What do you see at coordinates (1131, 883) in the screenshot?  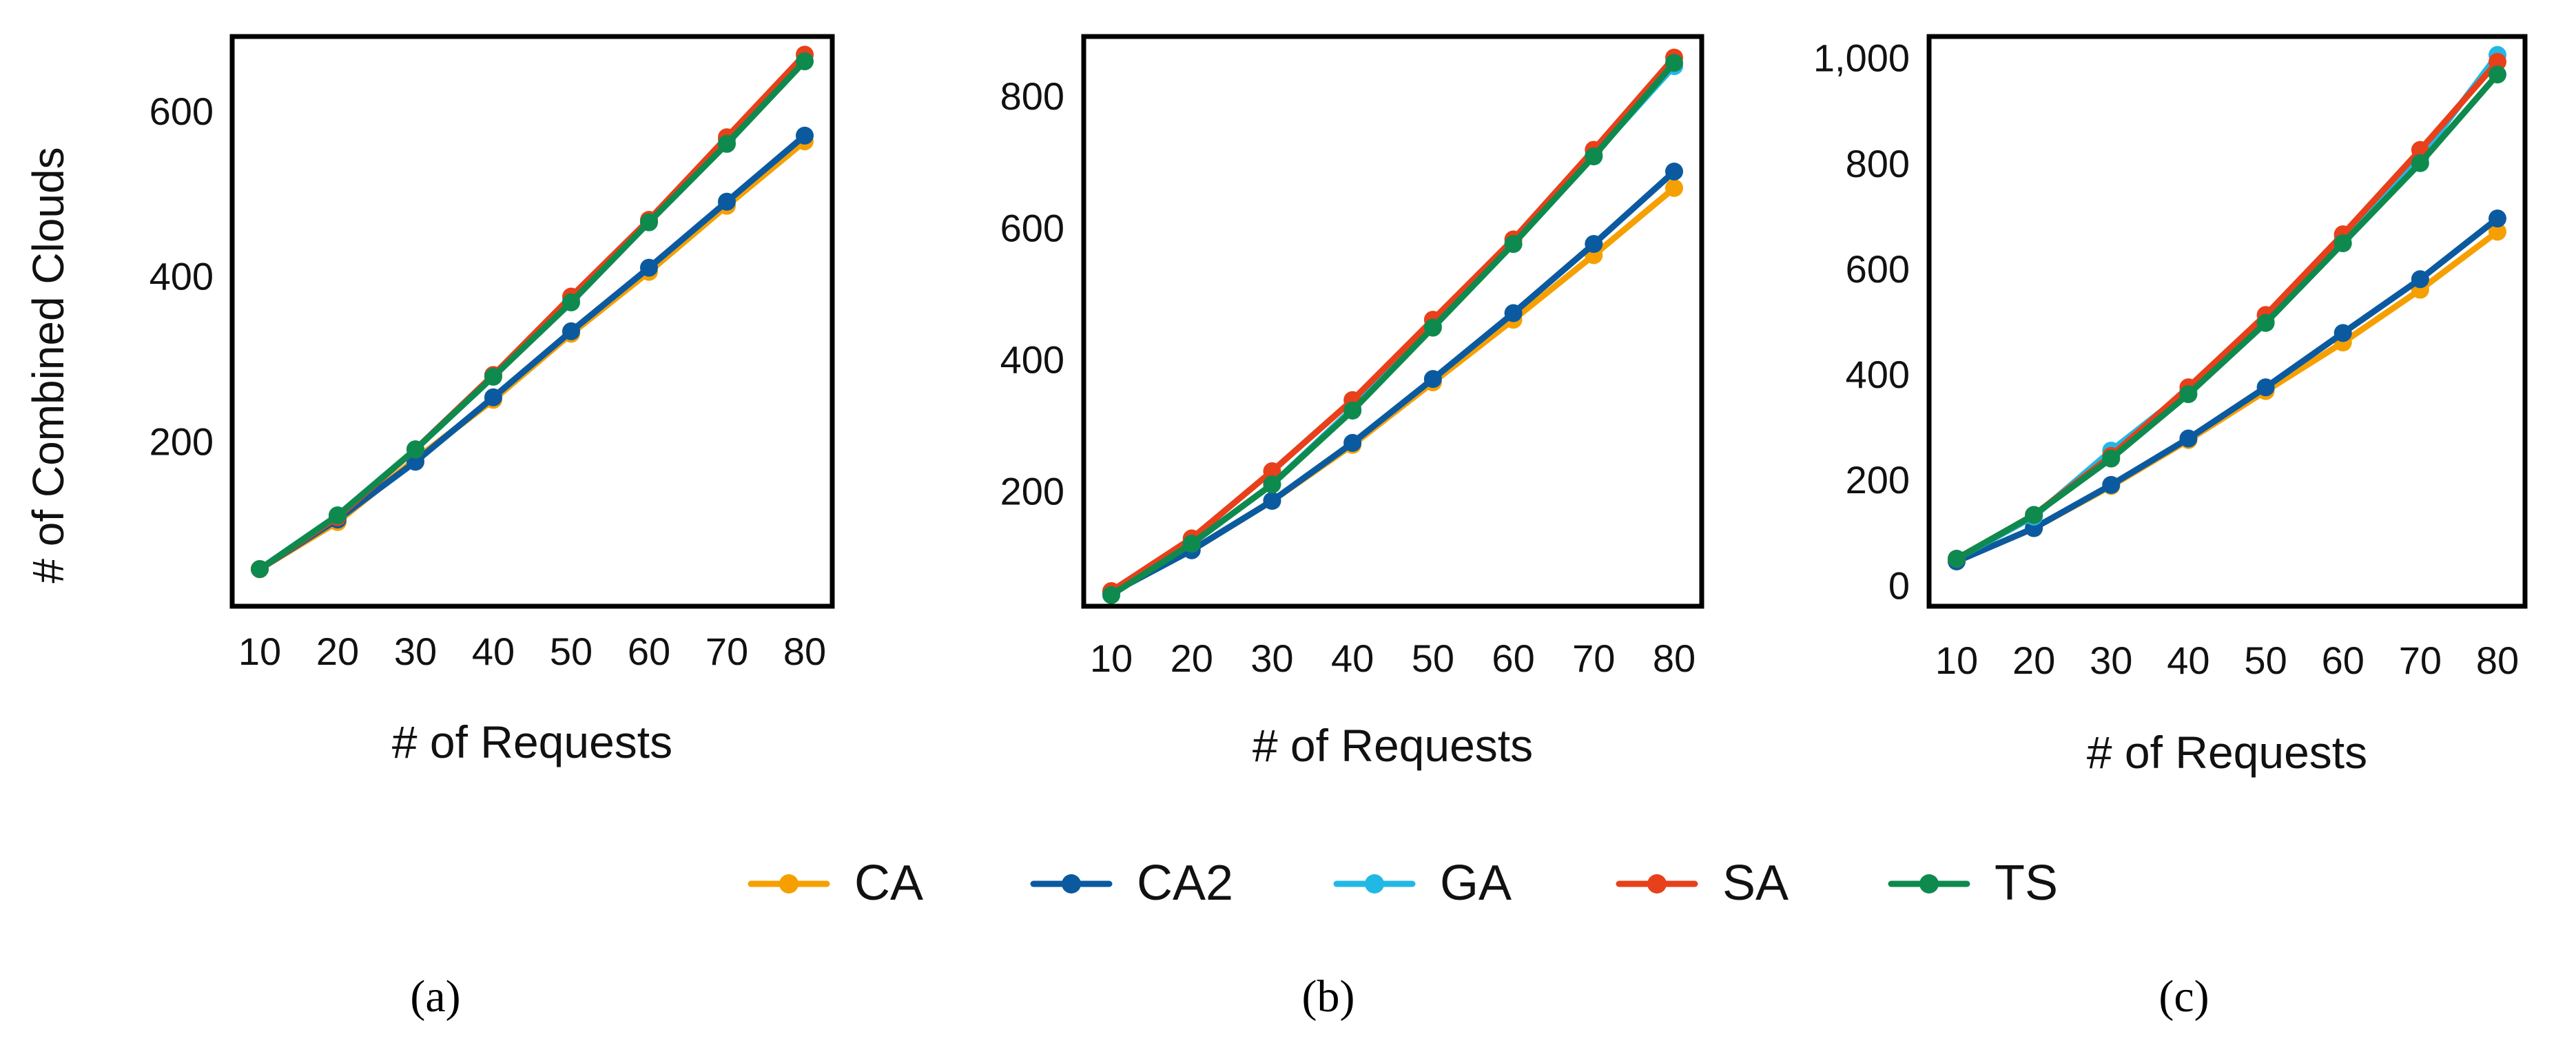 I see `legend-item-ca2: CA2` at bounding box center [1131, 883].